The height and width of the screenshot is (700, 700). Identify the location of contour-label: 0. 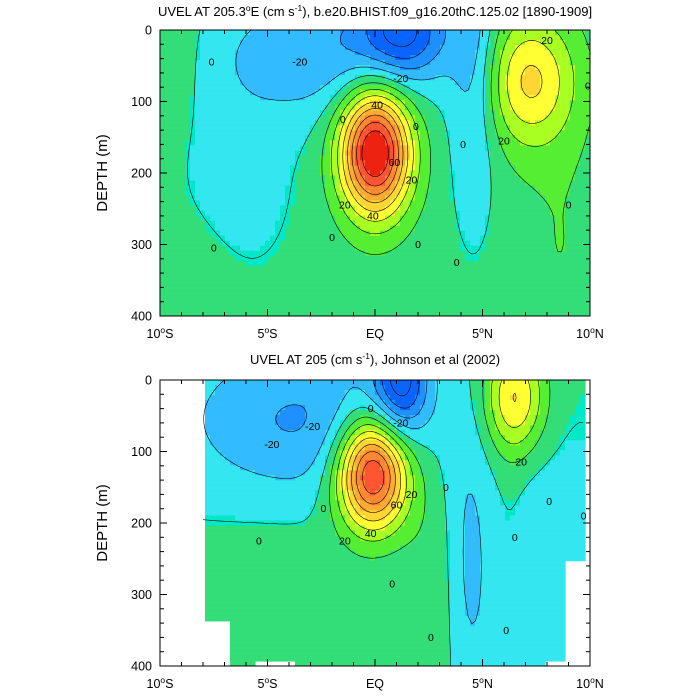
(457, 263).